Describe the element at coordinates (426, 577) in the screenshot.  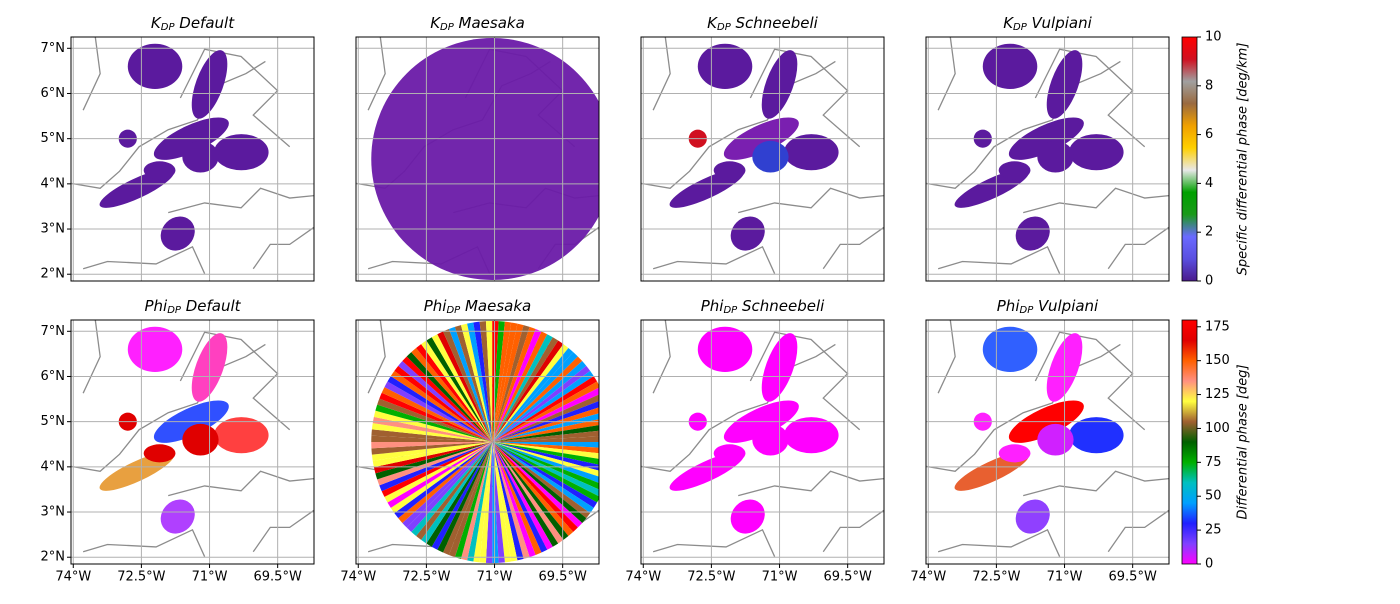
I see `x-tick-label: 72.5°W` at that location.